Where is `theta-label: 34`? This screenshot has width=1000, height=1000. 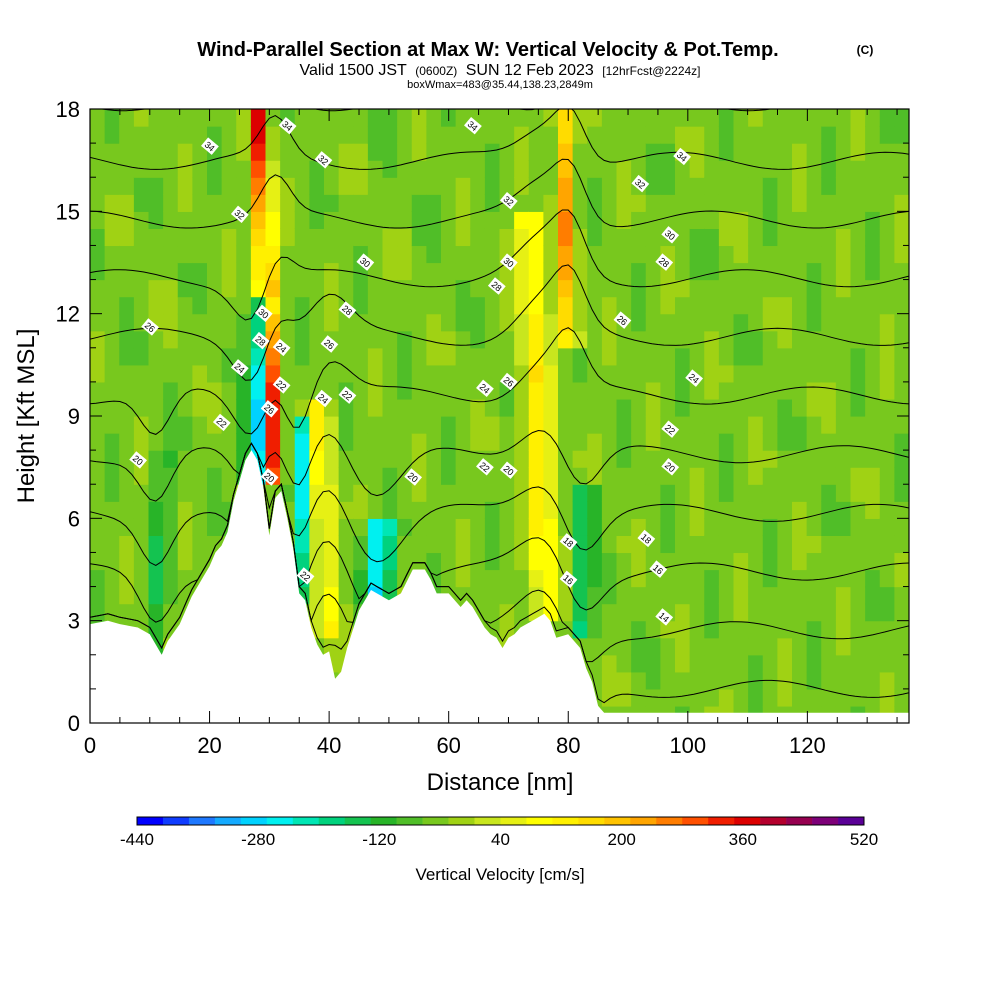 theta-label: 34 is located at coordinates (287, 126).